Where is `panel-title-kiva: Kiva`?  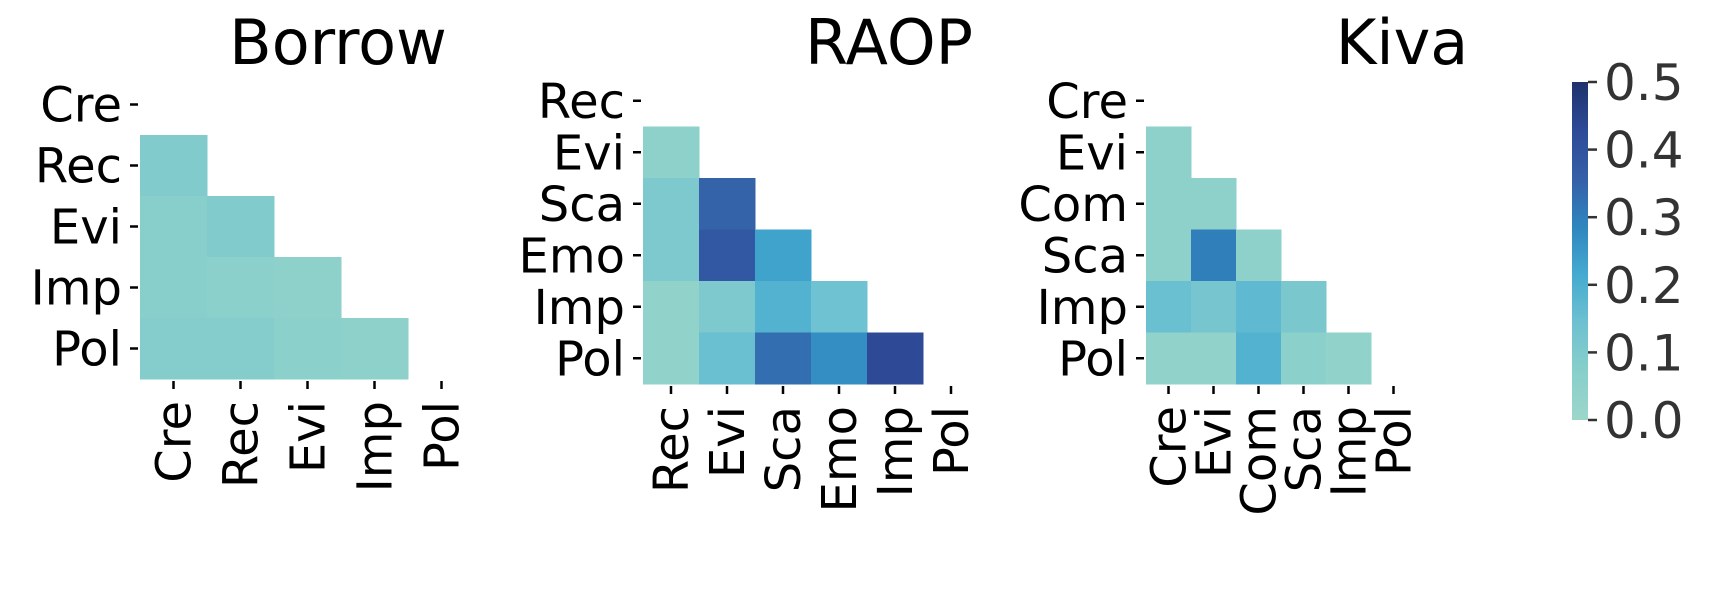
panel-title-kiva: Kiva is located at coordinates (1402, 42).